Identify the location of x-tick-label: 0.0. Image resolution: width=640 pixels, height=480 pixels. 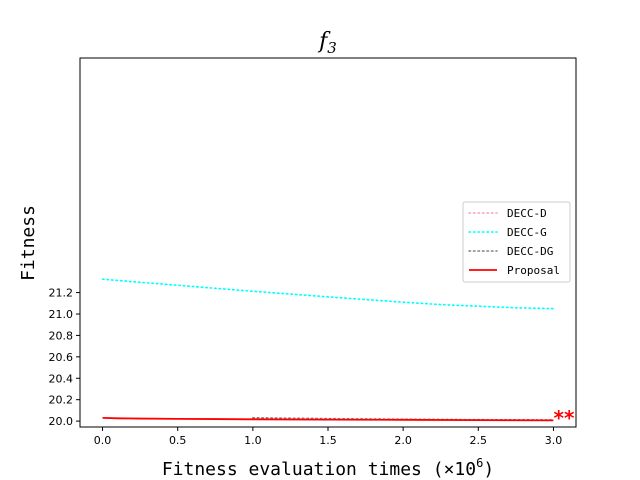
(103, 440).